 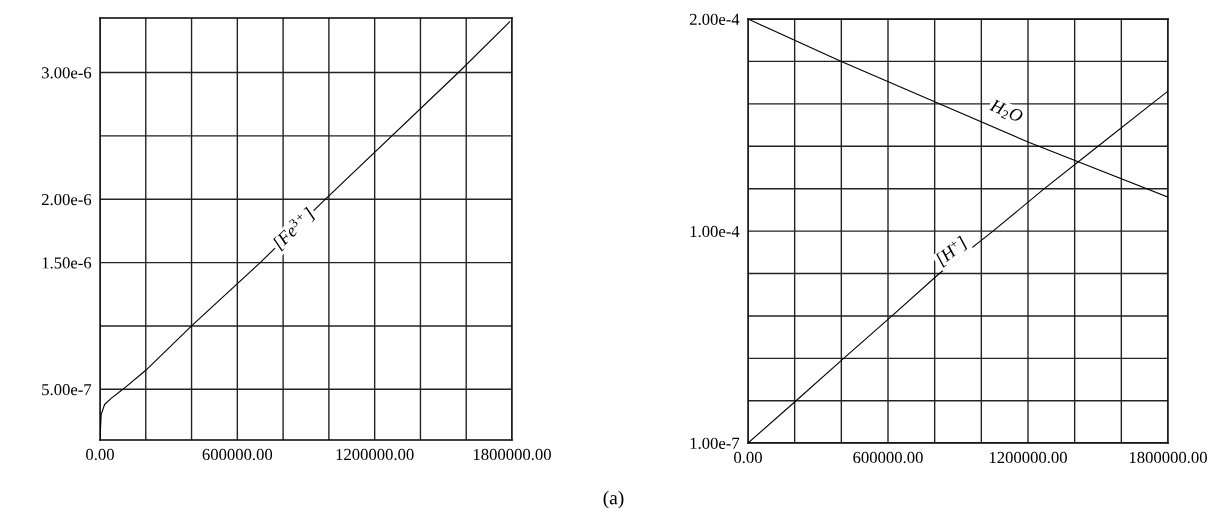 What do you see at coordinates (293, 228) in the screenshot?
I see `annotation: [Fe$^{3+}$]` at bounding box center [293, 228].